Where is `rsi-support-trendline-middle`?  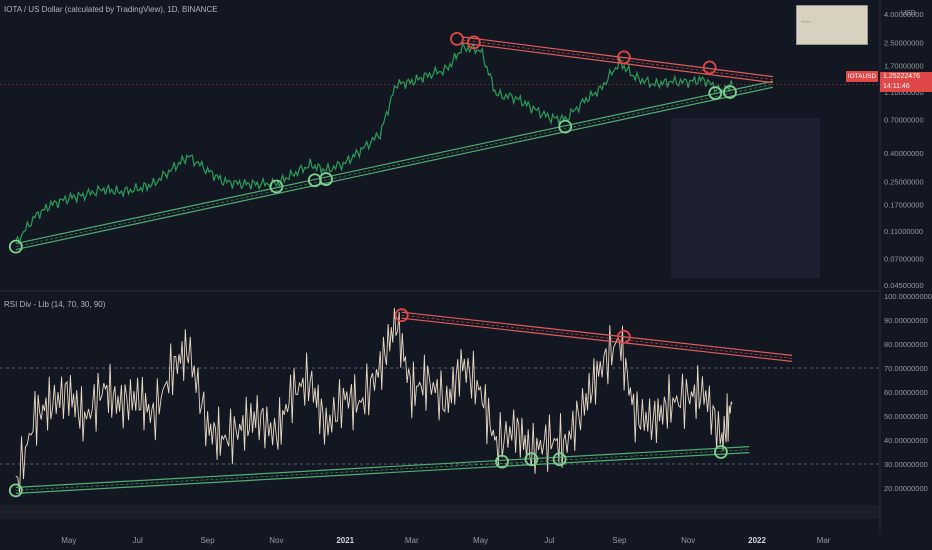
rsi-support-trendline-middle is located at coordinates (382, 470).